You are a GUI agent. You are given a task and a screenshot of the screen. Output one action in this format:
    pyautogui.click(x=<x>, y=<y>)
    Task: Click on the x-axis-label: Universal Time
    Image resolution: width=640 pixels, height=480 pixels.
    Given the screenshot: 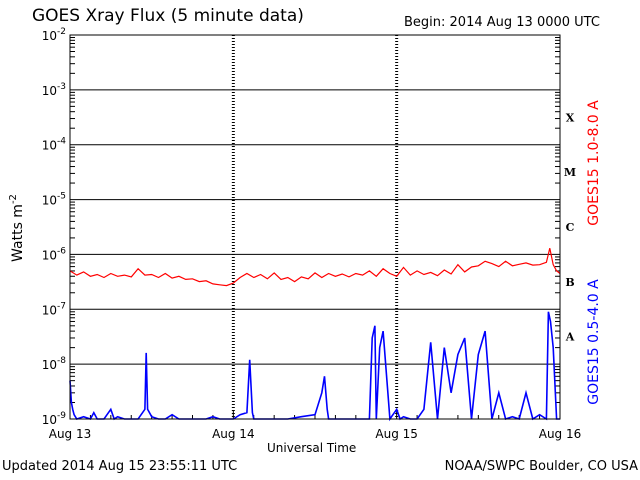 What is the action you would take?
    pyautogui.click(x=312, y=448)
    